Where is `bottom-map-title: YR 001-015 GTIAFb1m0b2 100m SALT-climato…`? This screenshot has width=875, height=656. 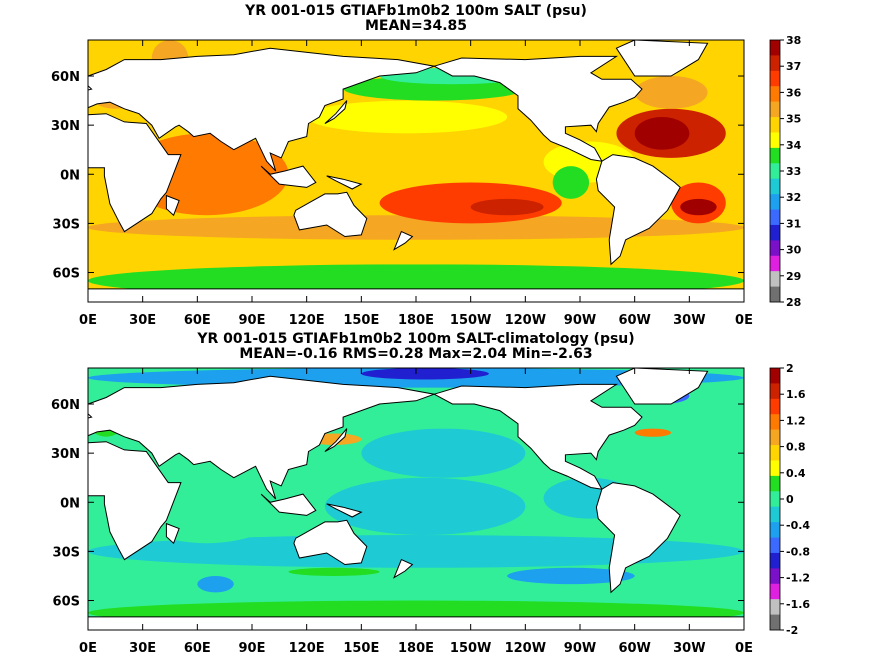 bottom-map-title: YR 001-015 GTIAFb1m0b2 100m SALT-climato… is located at coordinates (416, 339).